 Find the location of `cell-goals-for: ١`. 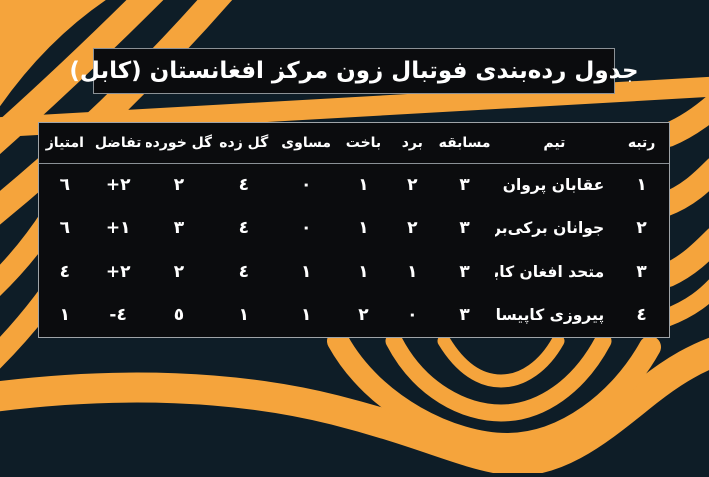

cell-goals-for: ١ is located at coordinates (243, 315).